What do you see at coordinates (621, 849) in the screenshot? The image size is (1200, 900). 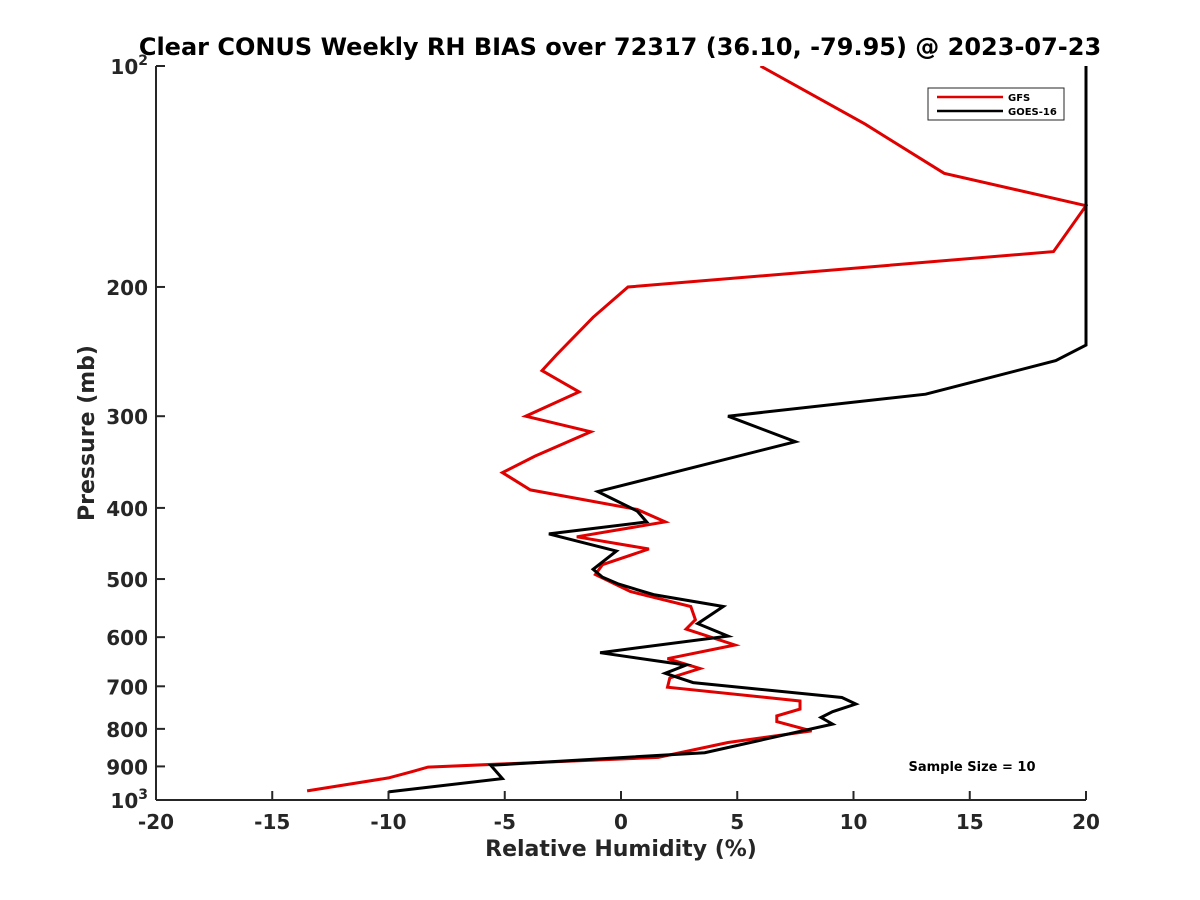 I see `x-axis-label: Relative Humidity (%)` at bounding box center [621, 849].